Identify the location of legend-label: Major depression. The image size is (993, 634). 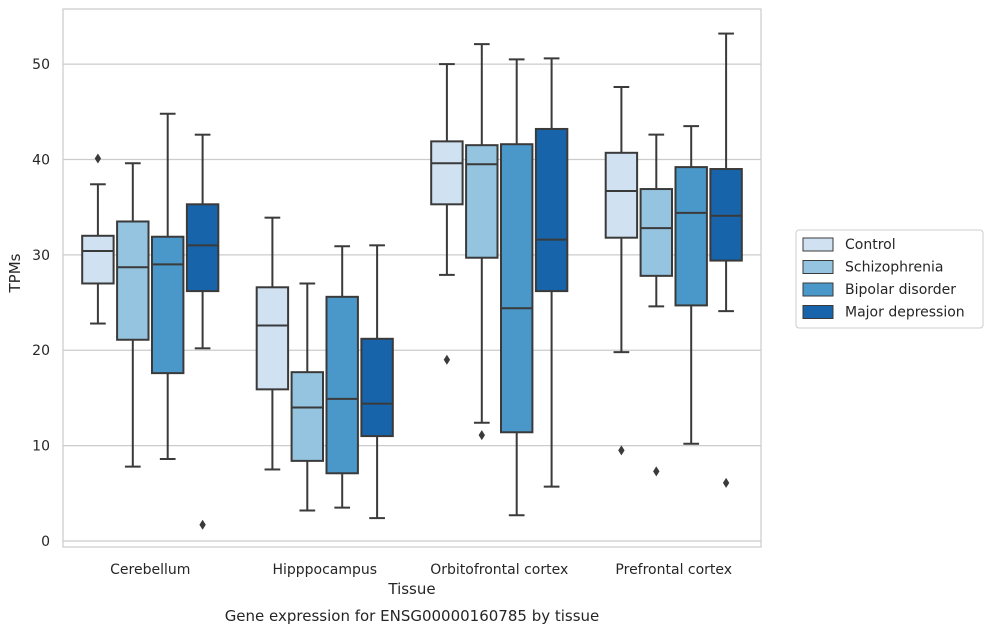
(905, 313).